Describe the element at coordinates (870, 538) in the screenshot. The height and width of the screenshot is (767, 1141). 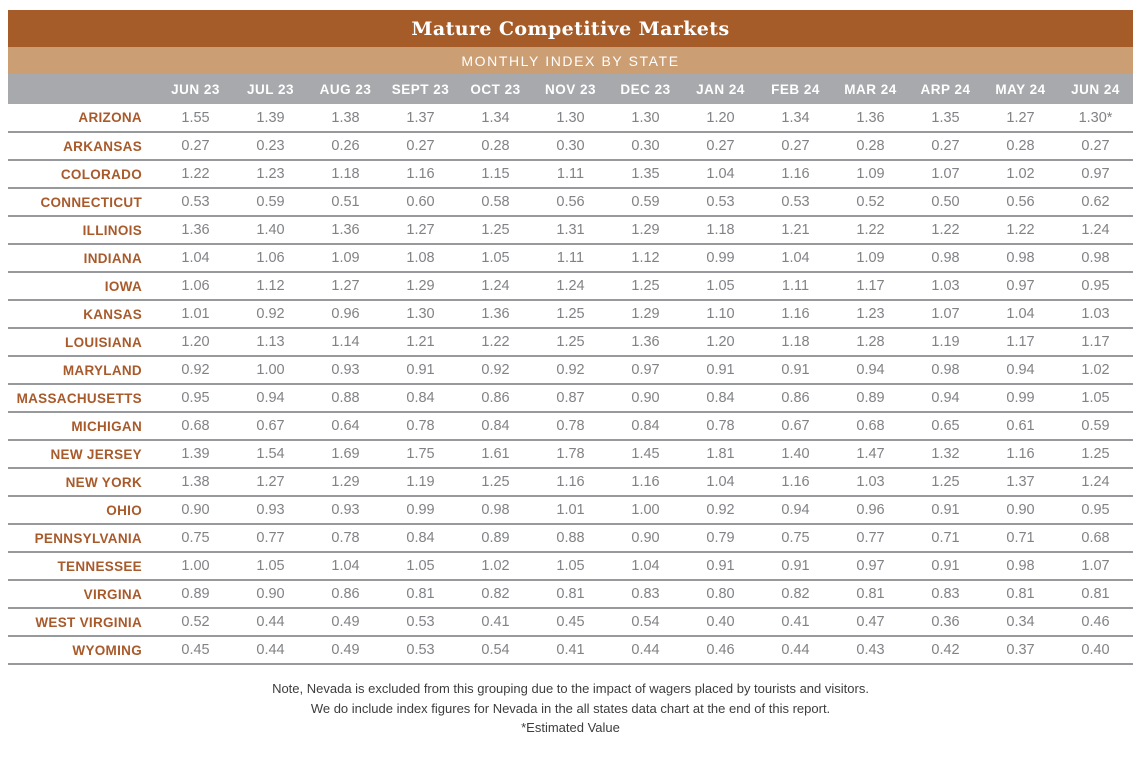
I see `index-value-cell: 0.77` at that location.